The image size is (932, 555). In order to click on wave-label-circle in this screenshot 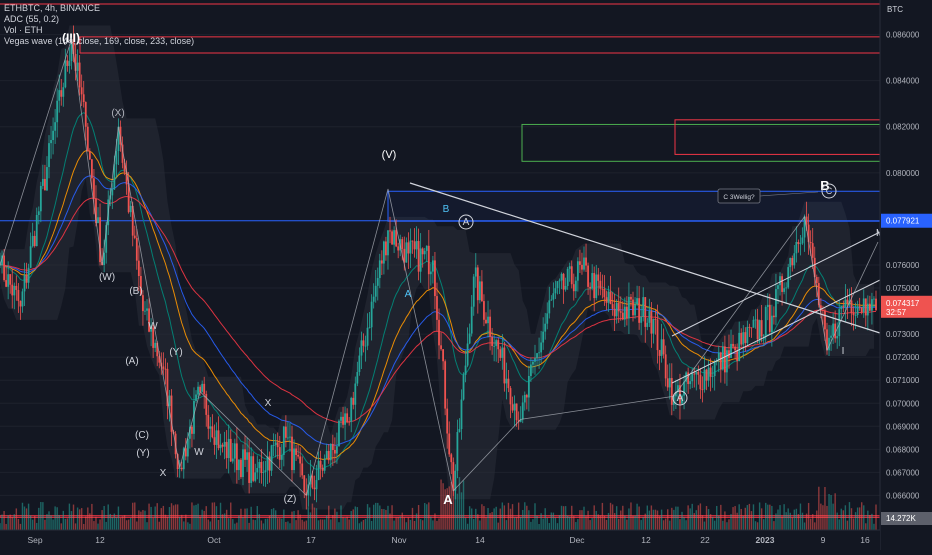, I will do `click(466, 222)`.